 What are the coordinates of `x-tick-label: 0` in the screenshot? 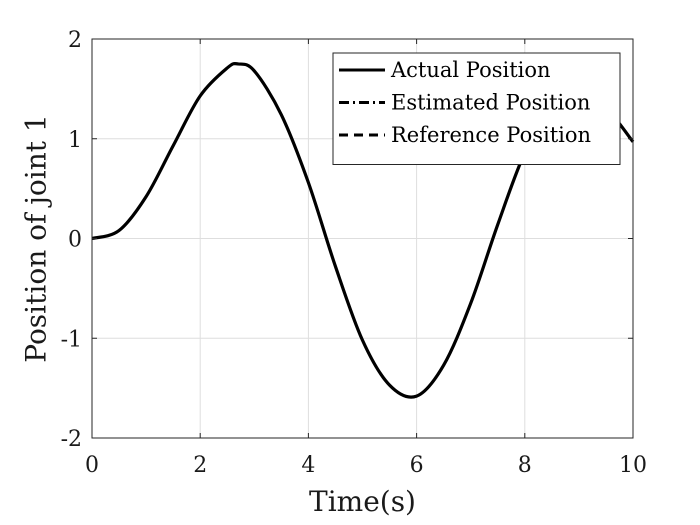 It's located at (92, 465).